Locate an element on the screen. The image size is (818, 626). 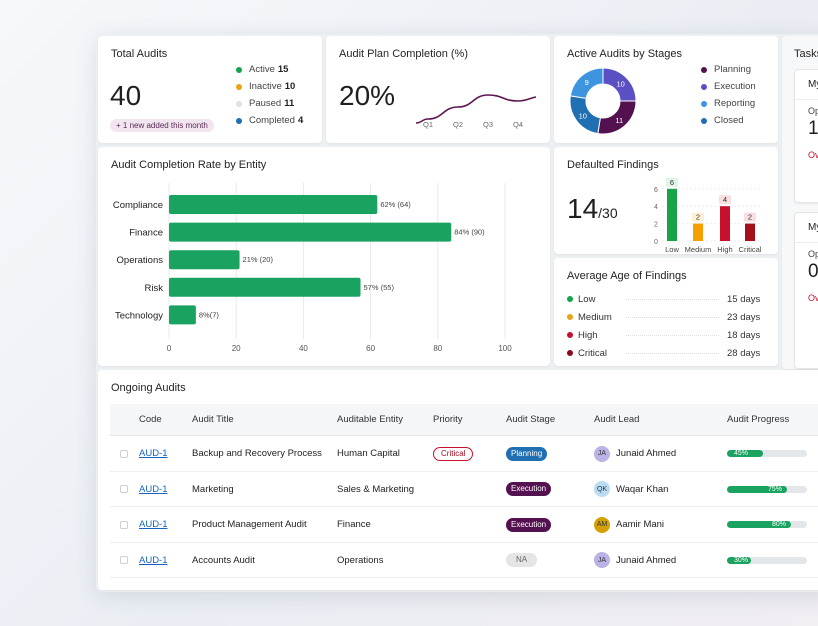
col-stage: Audit Stage is located at coordinates (531, 419).